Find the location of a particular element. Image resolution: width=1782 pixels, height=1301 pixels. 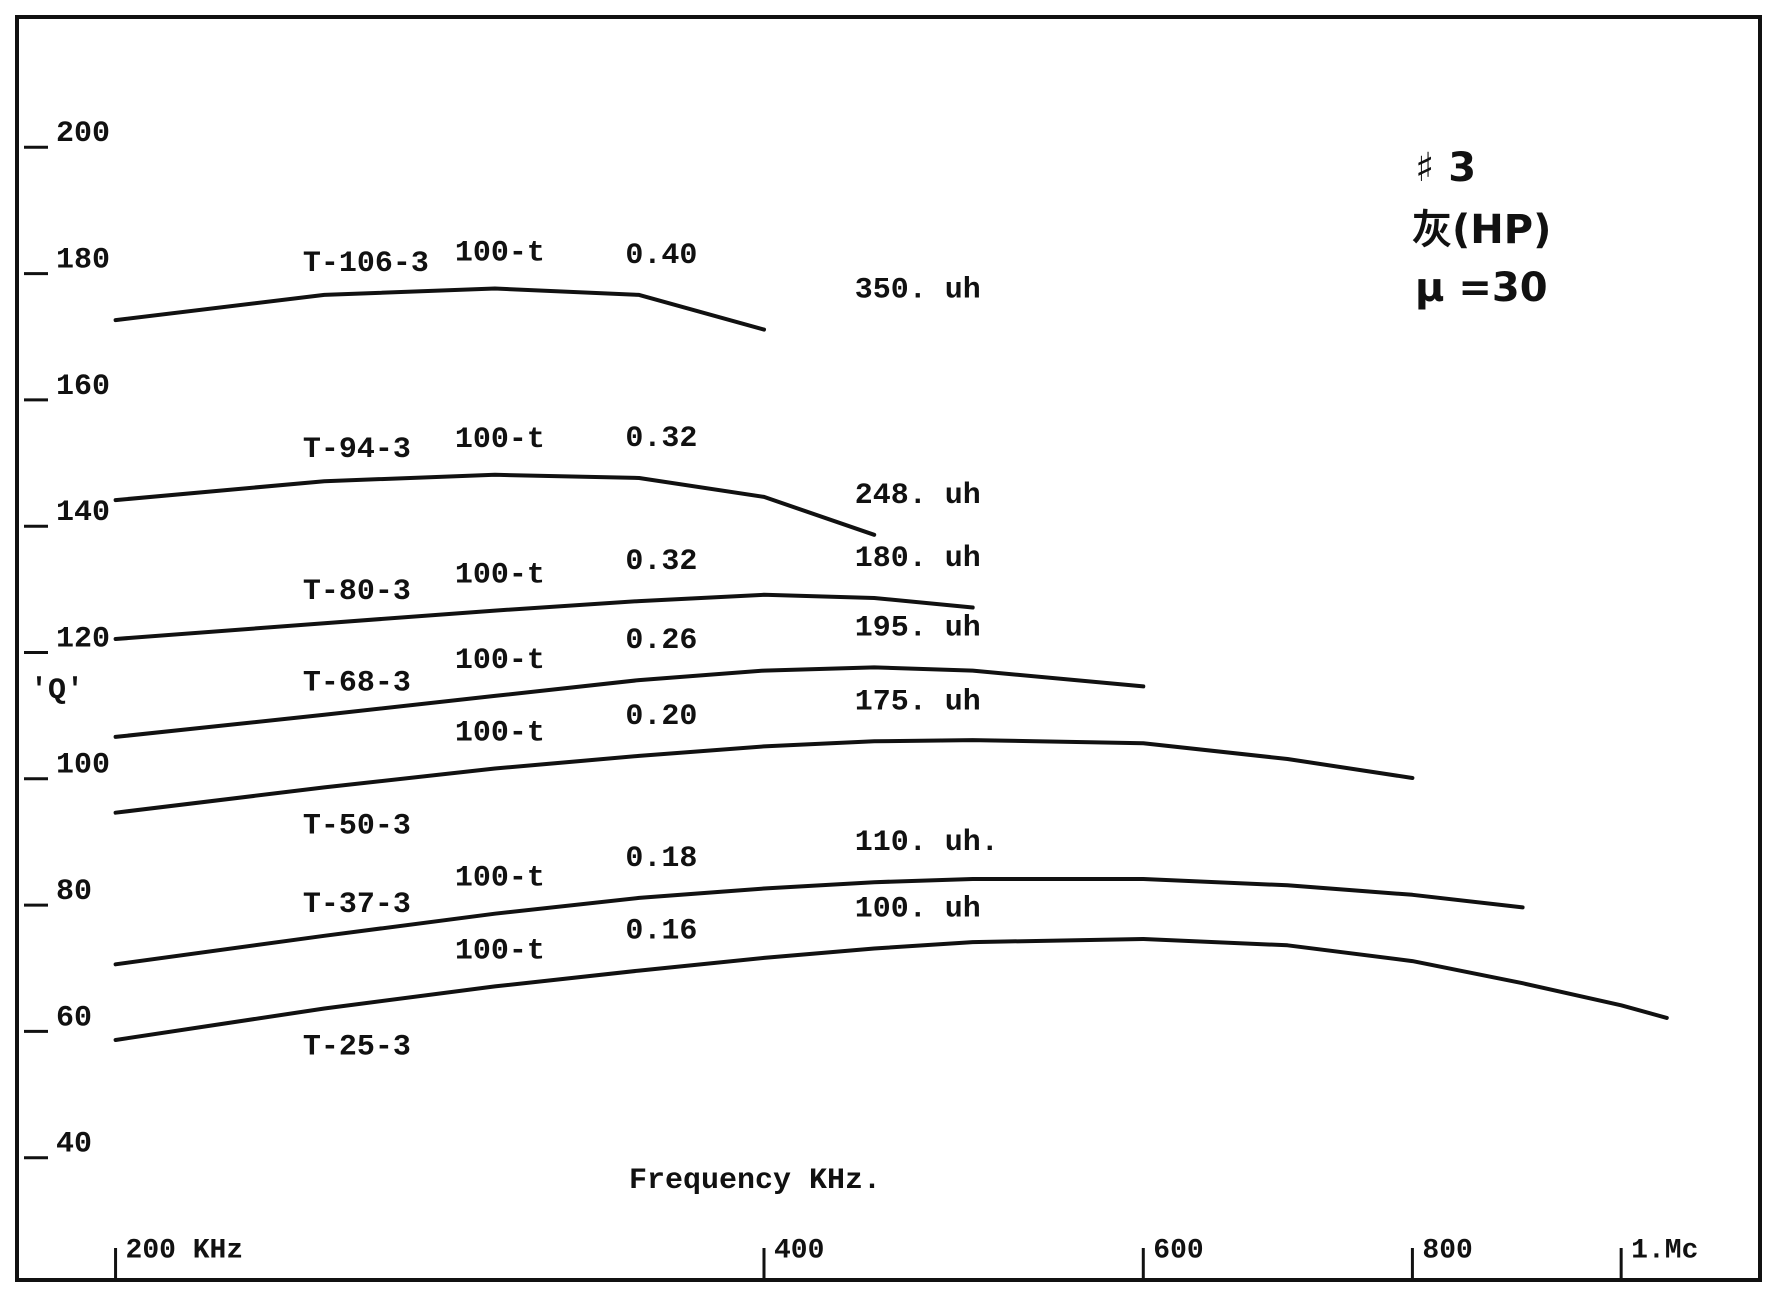

y-tick-label: 200 is located at coordinates (83, 134).